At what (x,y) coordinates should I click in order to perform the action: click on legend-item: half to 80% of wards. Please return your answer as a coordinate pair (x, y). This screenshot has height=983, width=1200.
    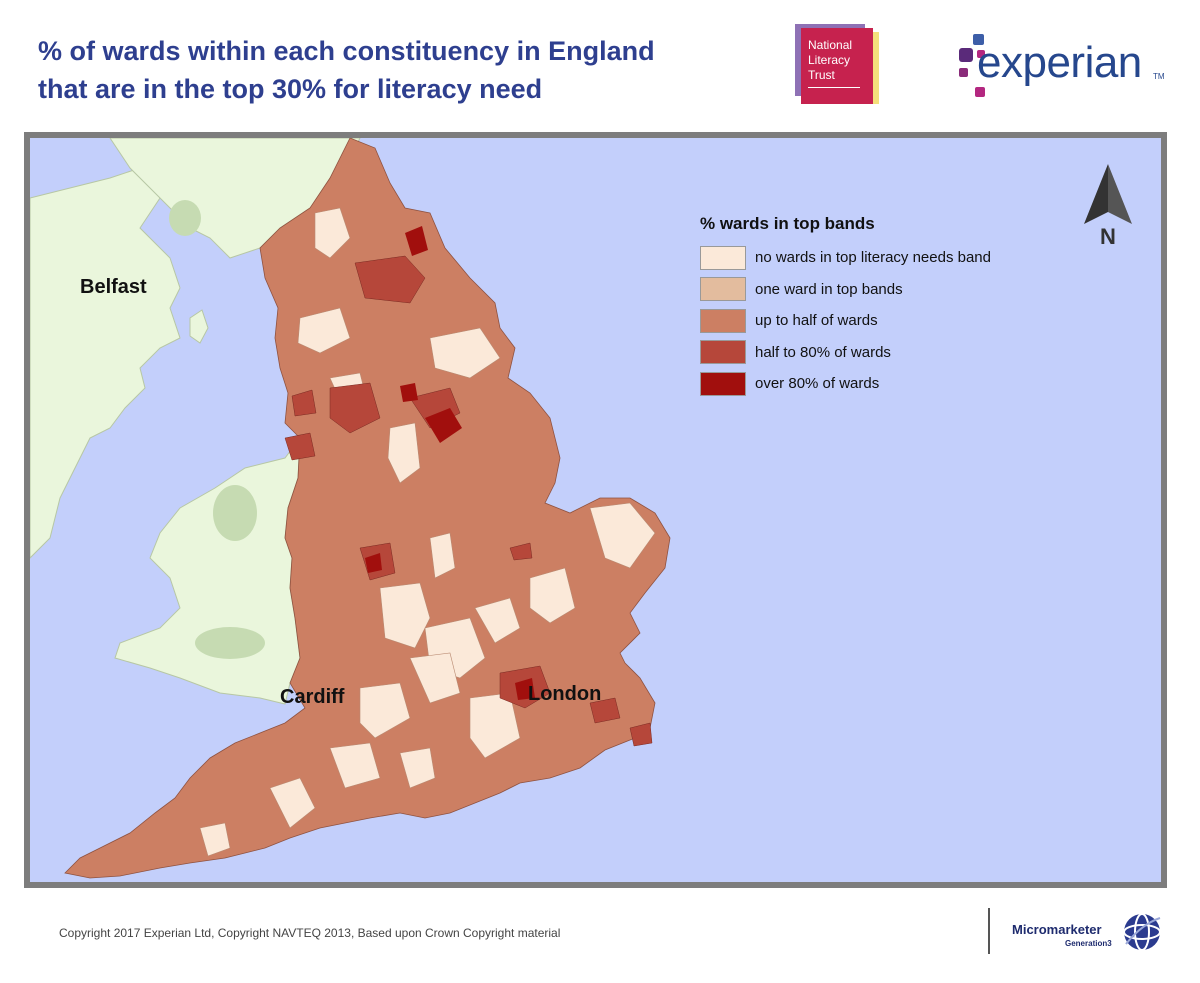
    Looking at the image, I should click on (845, 353).